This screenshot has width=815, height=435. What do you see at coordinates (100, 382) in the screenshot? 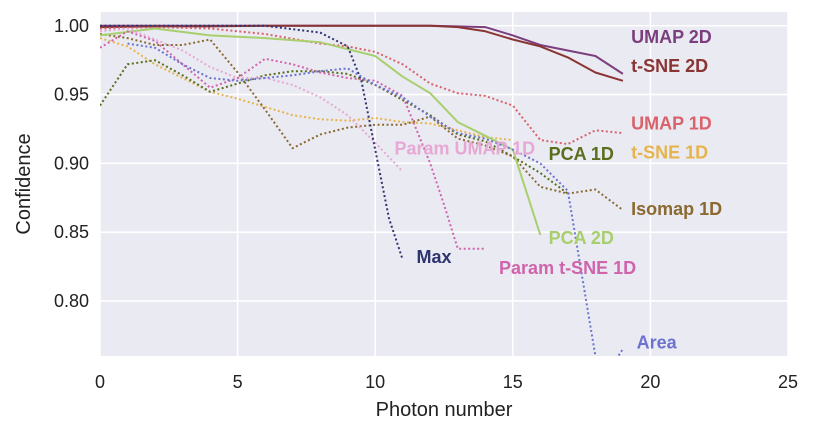
I see `x-tick-label: 0` at bounding box center [100, 382].